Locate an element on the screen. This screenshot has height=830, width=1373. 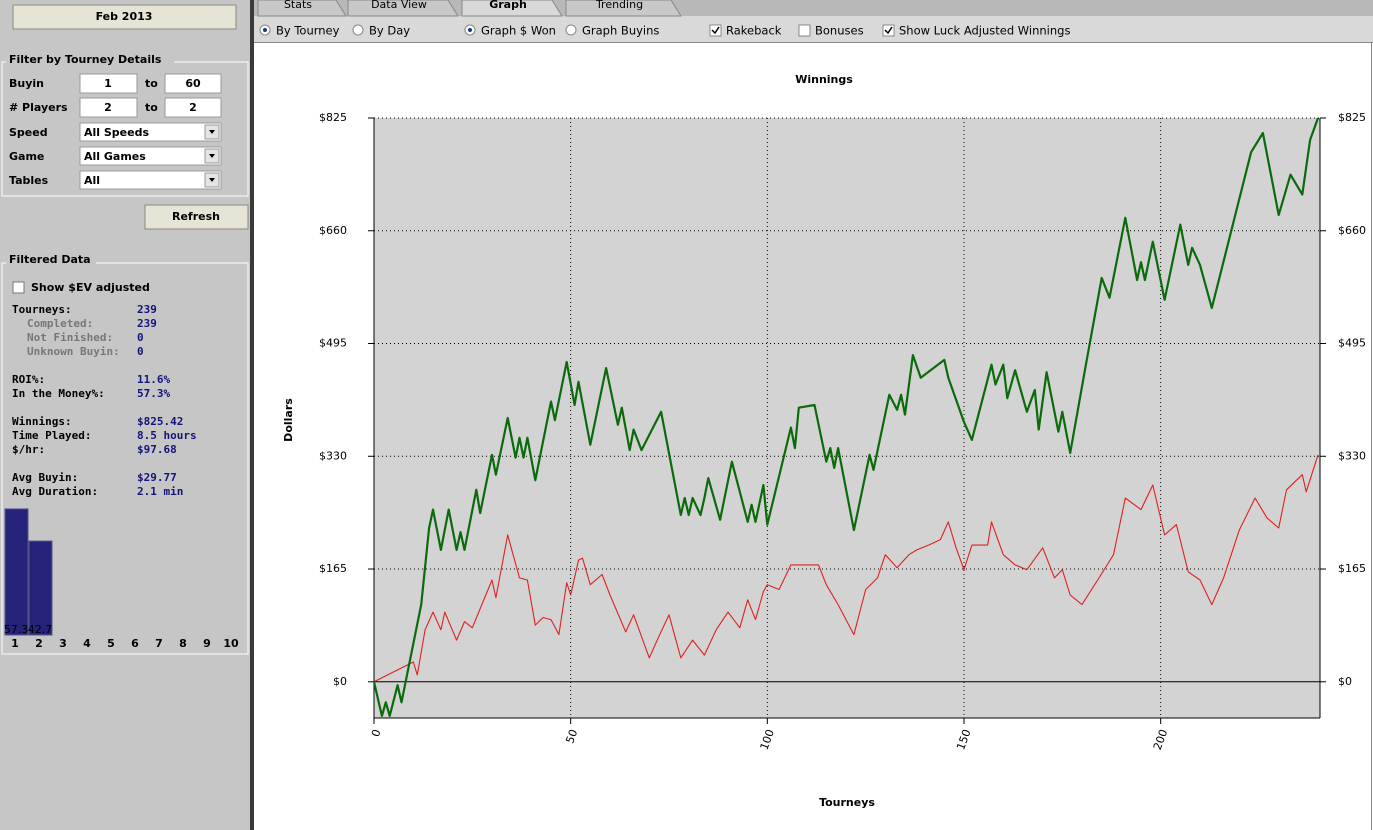
refresh-label: Refresh is located at coordinates (196, 216).